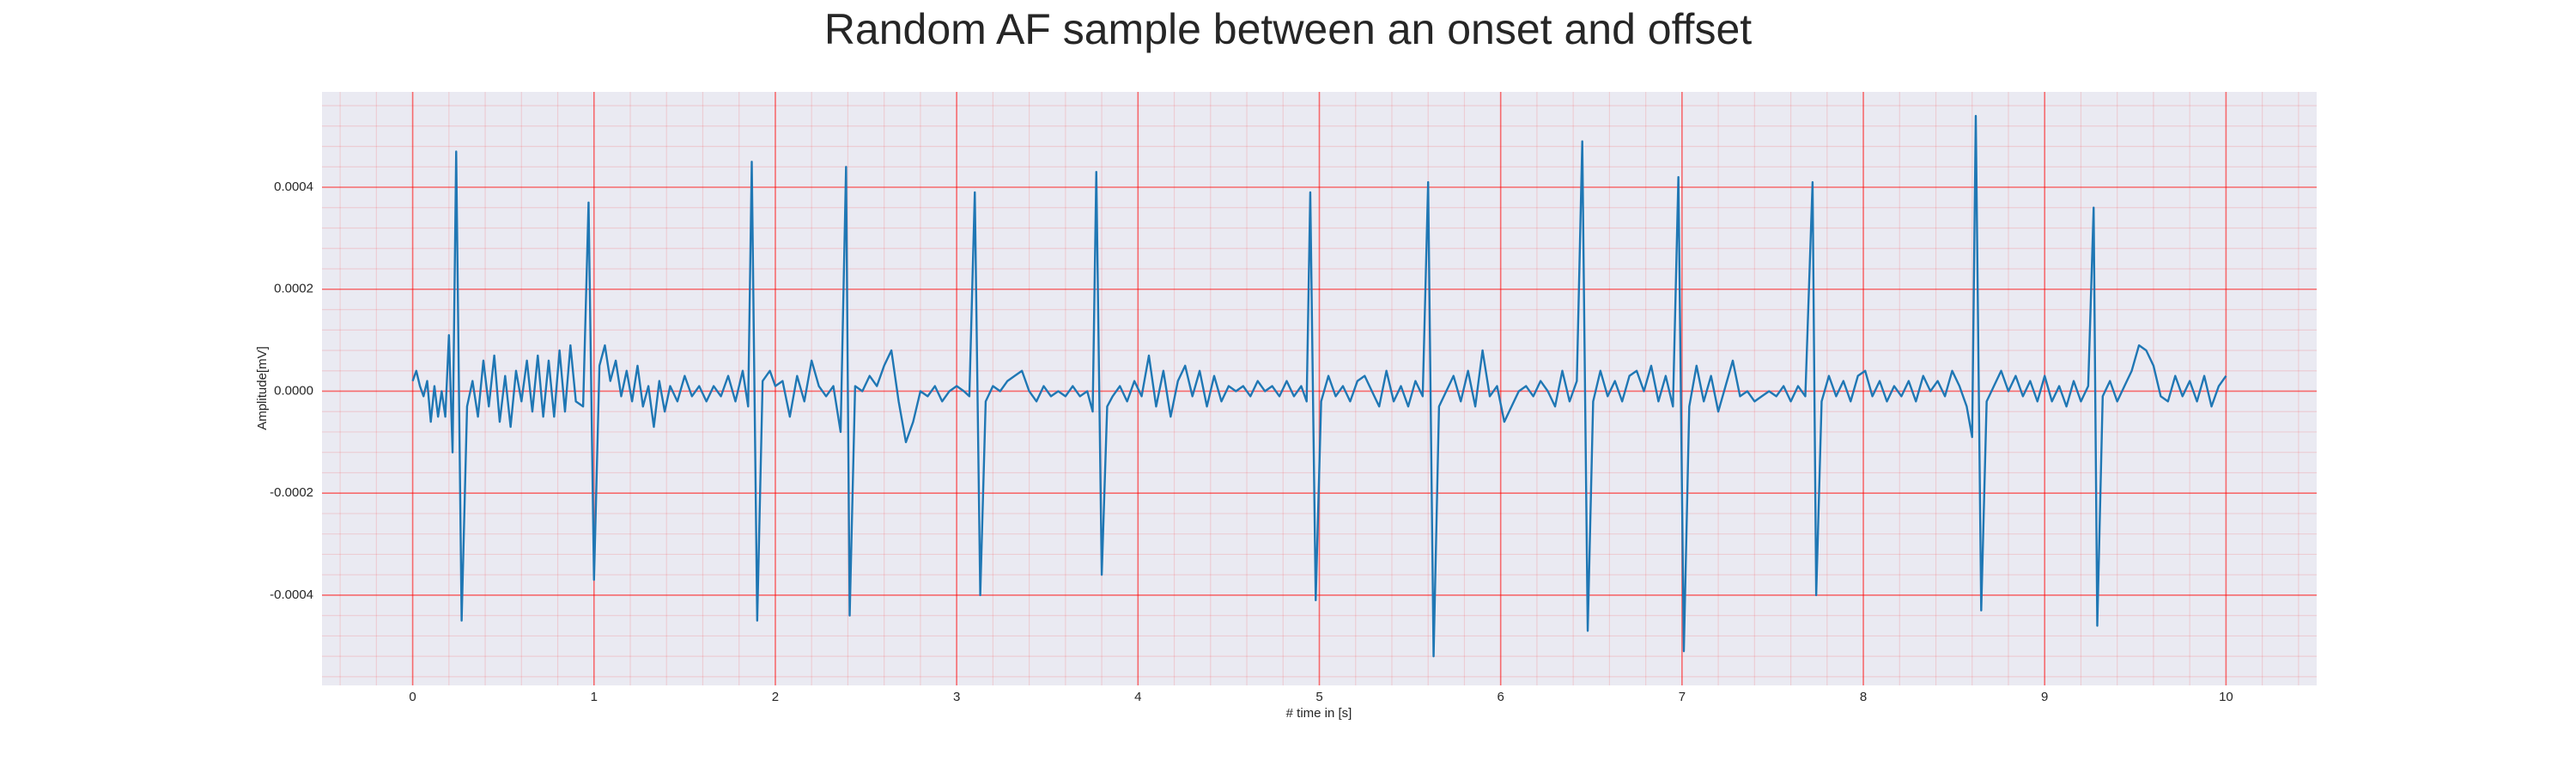 This screenshot has height=773, width=2576. Describe the element at coordinates (1319, 713) in the screenshot. I see `x-axis-label: # time in [s]` at that location.